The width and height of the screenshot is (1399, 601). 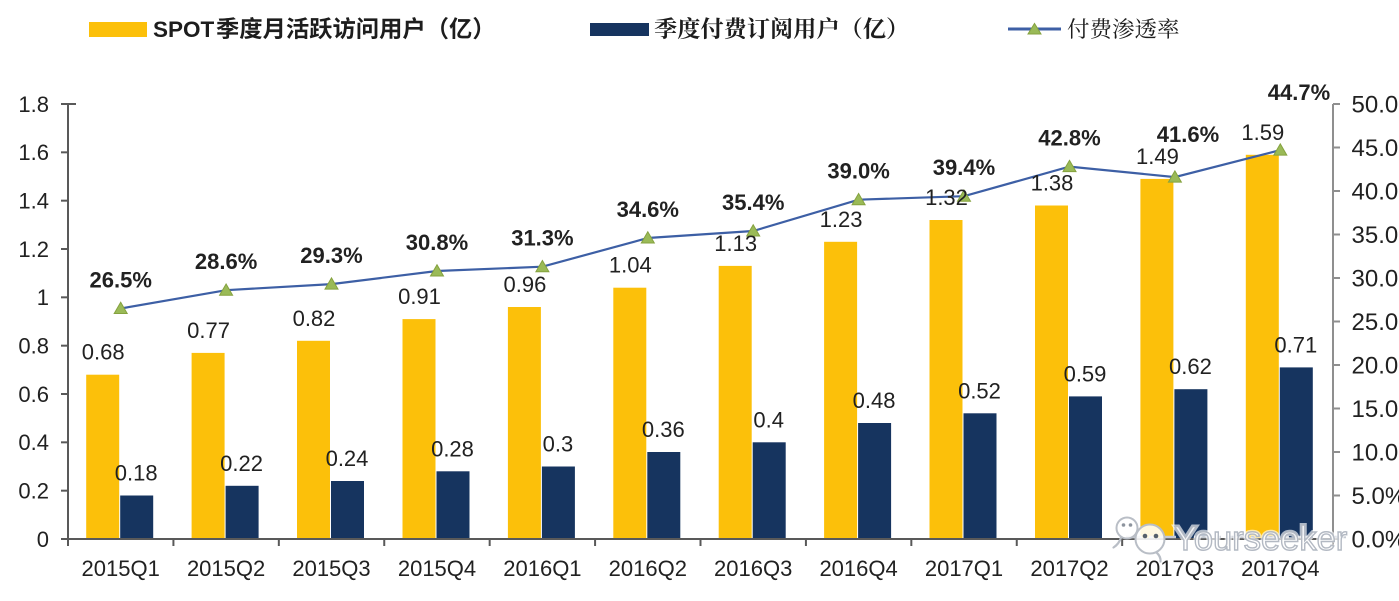 I want to click on svg-text: 0.24, so click(x=347, y=458).